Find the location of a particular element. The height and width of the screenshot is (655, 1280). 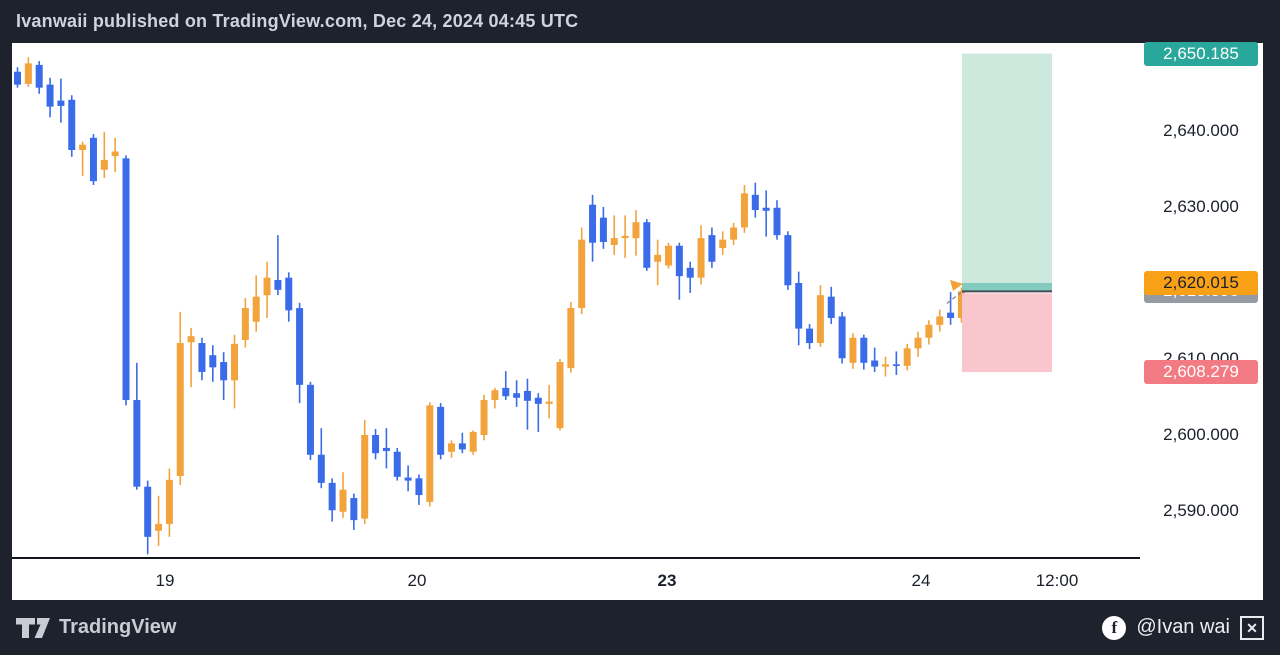

pointer-dash-line is located at coordinates (954, 297).